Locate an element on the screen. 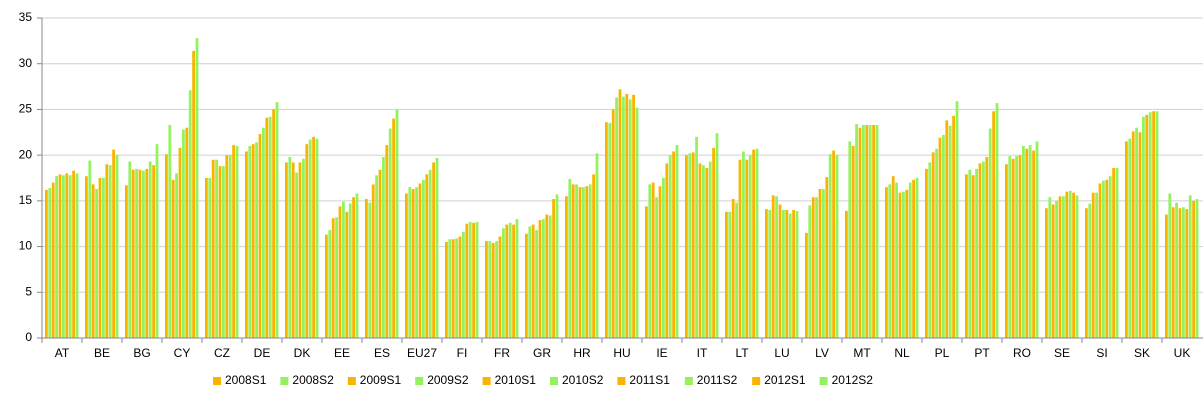  legend-label: 2012S1 is located at coordinates (785, 380).